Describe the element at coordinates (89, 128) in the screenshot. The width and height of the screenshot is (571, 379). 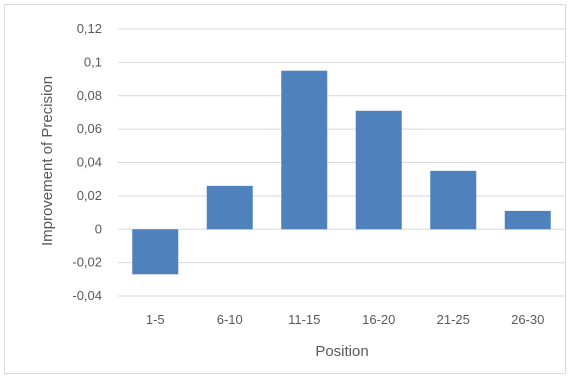
I see `y-tick-label: 0,06` at that location.